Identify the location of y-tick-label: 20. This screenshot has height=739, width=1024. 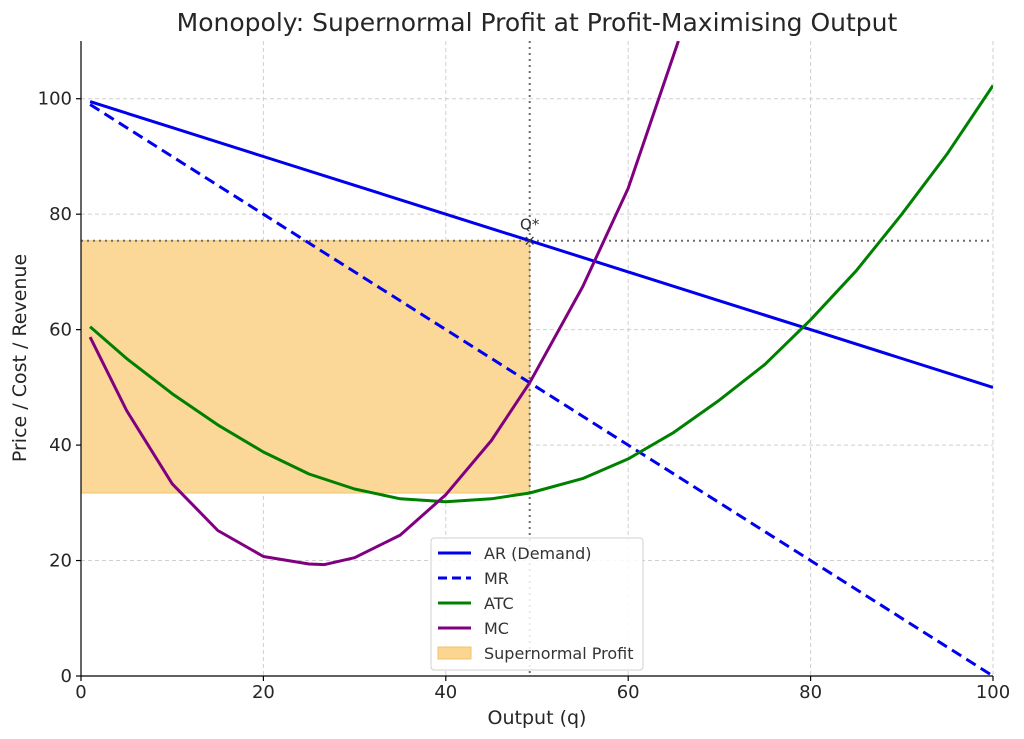
(60, 561).